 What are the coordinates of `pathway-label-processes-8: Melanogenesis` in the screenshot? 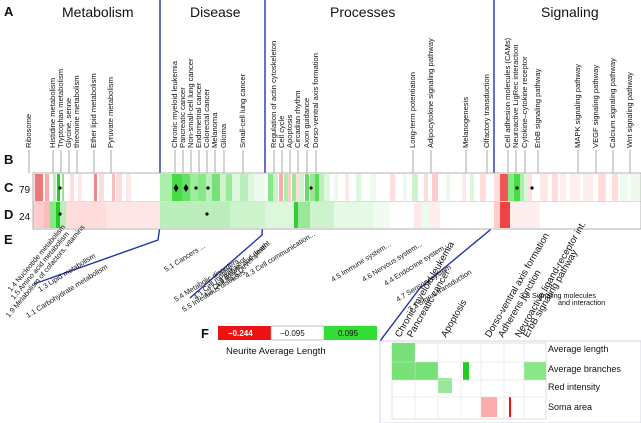 It's located at (465, 122).